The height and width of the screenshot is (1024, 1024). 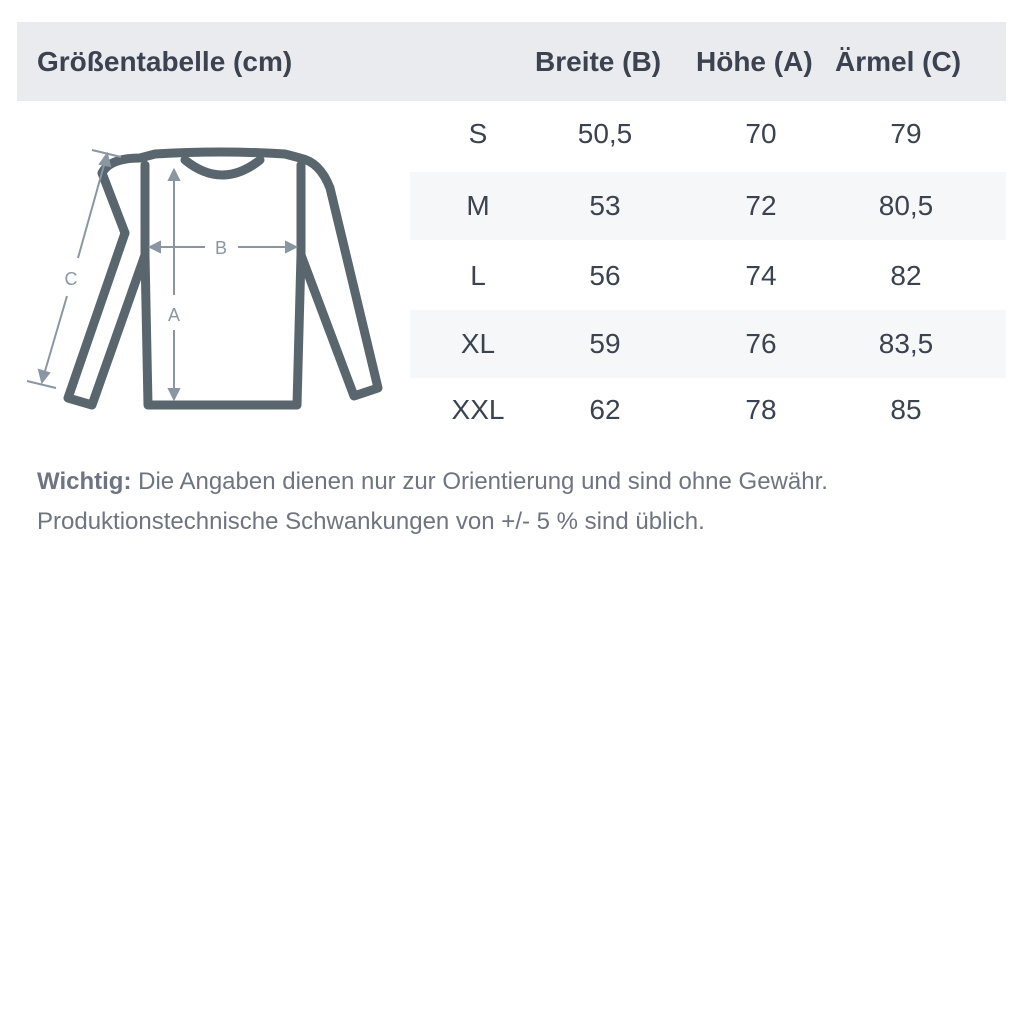 I want to click on aermel-cell: 80,5, so click(x=906, y=205).